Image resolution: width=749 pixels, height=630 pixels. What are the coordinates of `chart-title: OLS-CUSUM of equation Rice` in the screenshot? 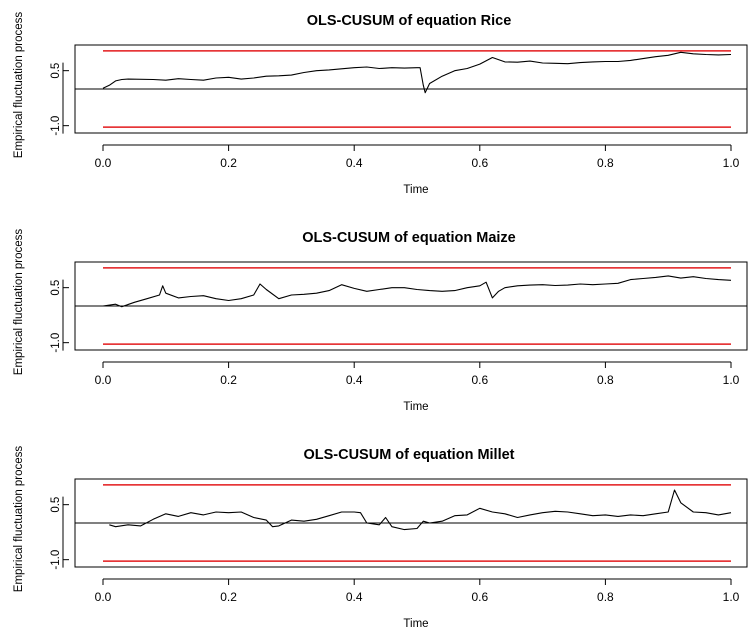 It's located at (409, 21).